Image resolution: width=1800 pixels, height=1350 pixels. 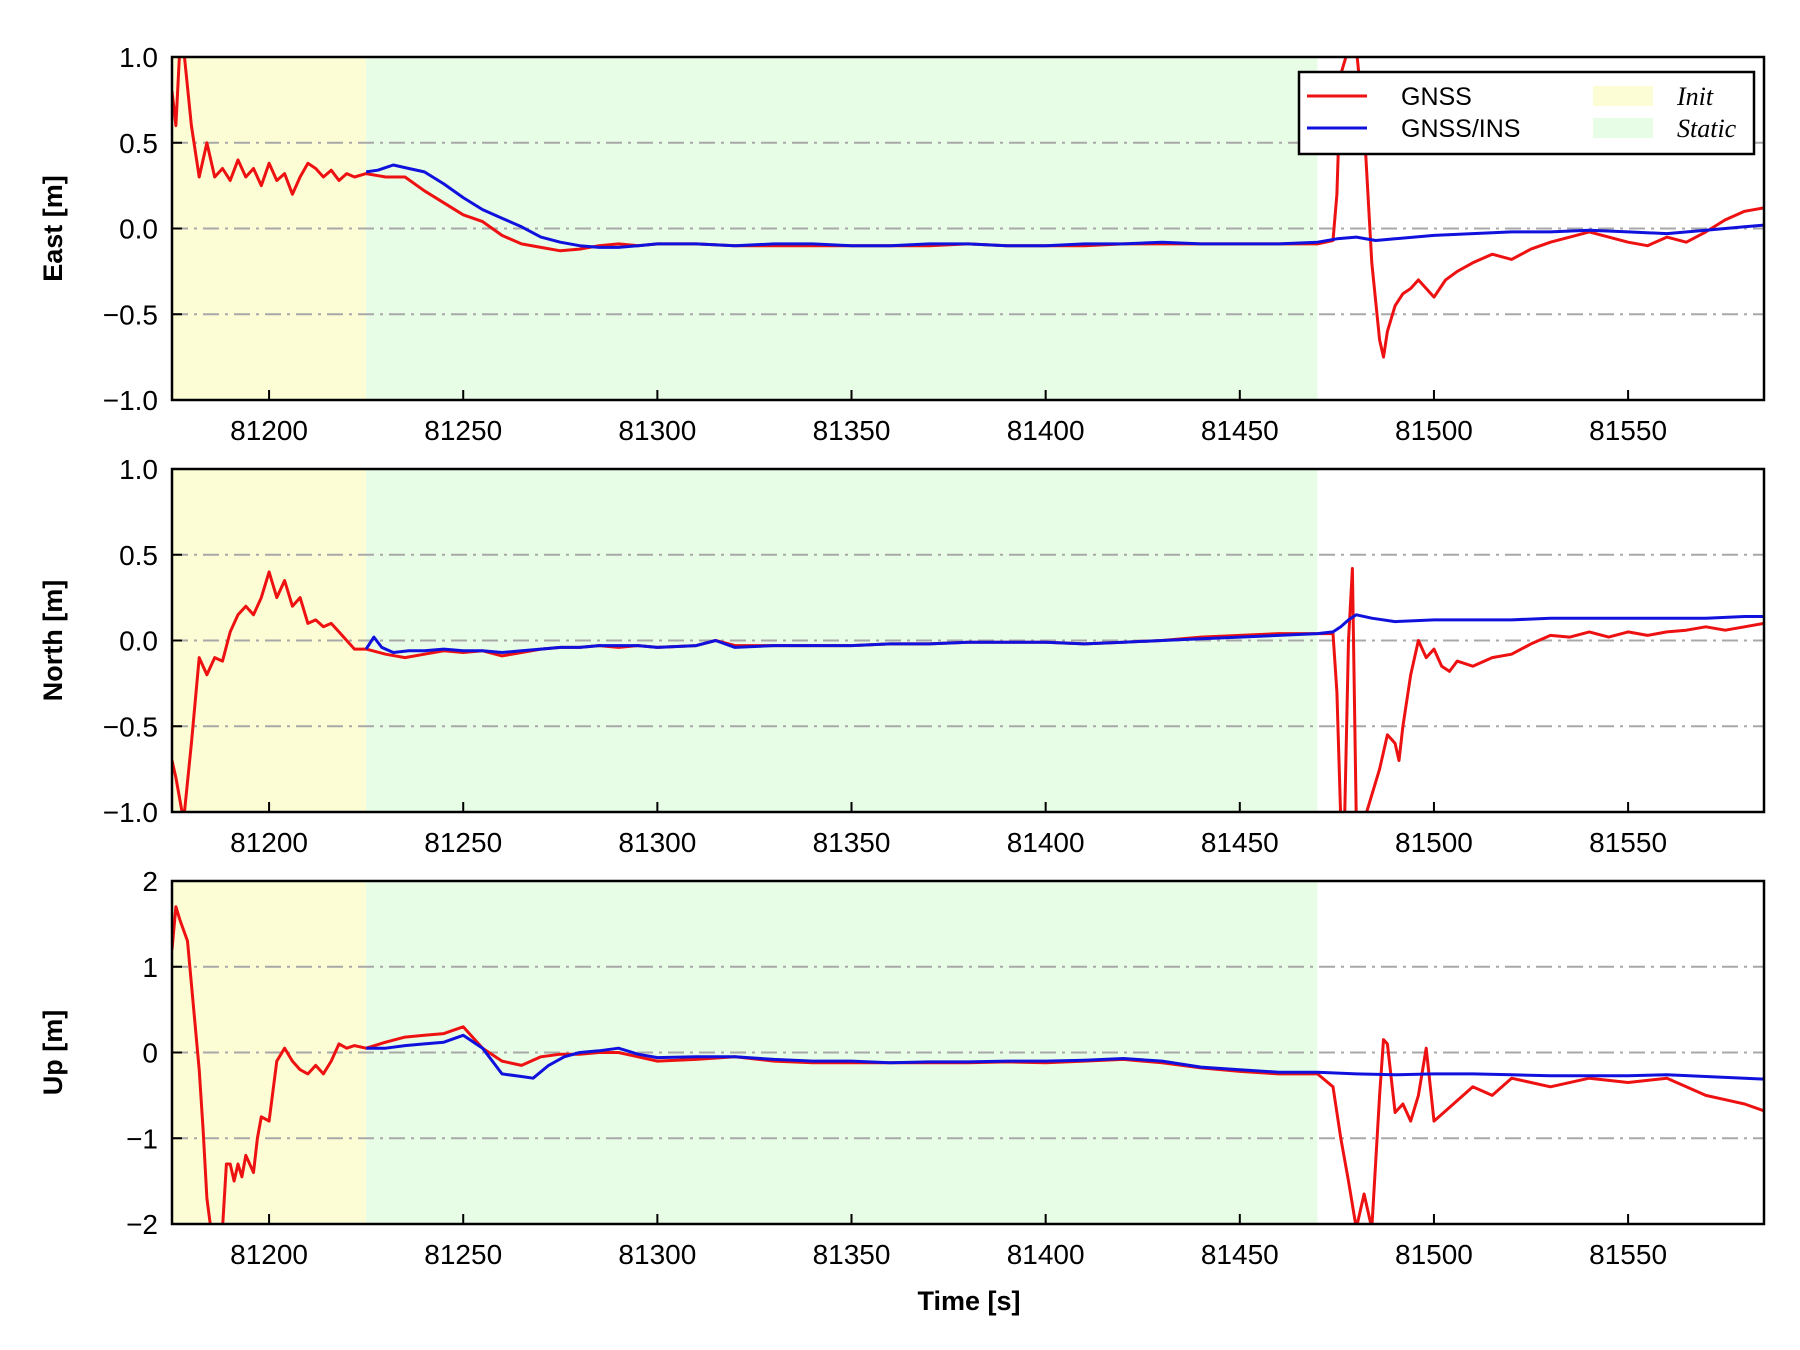 What do you see at coordinates (1064, 633) in the screenshot?
I see `series-gnss-ins-north` at bounding box center [1064, 633].